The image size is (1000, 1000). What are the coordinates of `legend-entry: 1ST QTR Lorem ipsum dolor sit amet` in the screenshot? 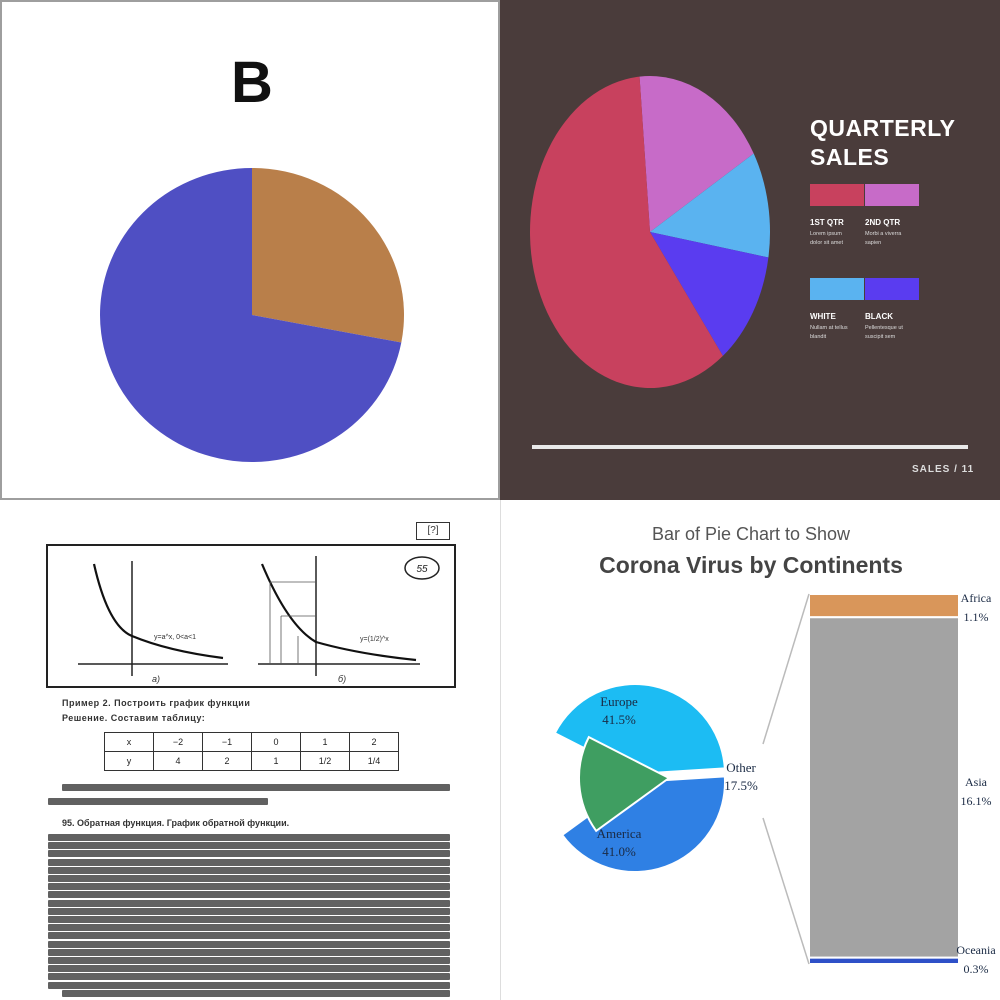 It's located at (838, 233).